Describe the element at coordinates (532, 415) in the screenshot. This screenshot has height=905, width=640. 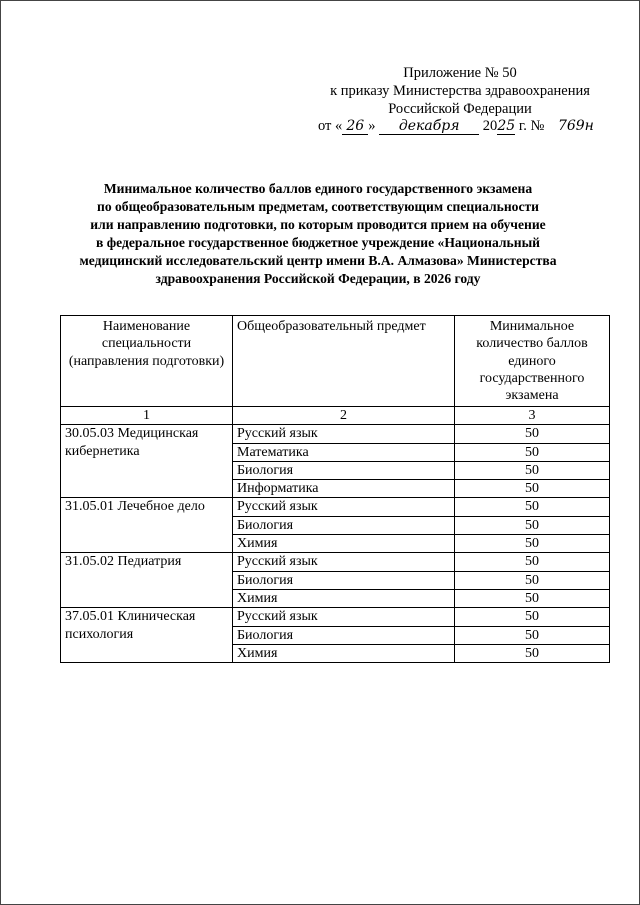
I see `col-number: 3` at that location.